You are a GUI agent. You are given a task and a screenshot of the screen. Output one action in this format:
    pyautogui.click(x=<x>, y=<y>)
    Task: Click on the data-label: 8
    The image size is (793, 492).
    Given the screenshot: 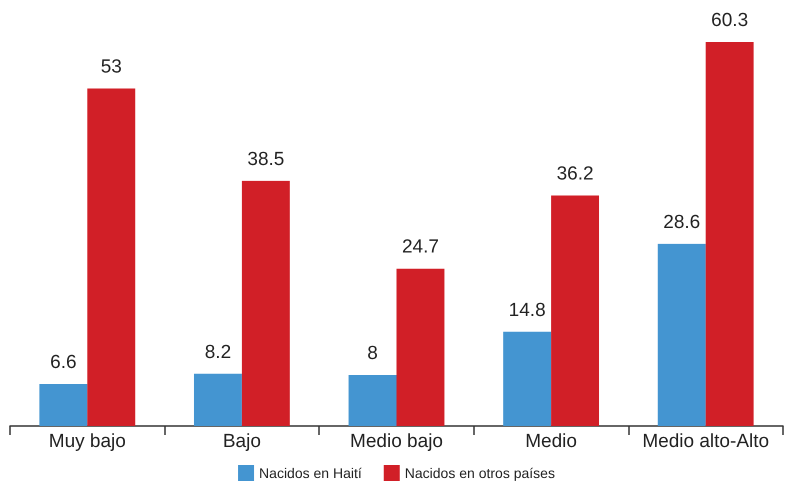 What is the action you would take?
    pyautogui.click(x=372, y=353)
    